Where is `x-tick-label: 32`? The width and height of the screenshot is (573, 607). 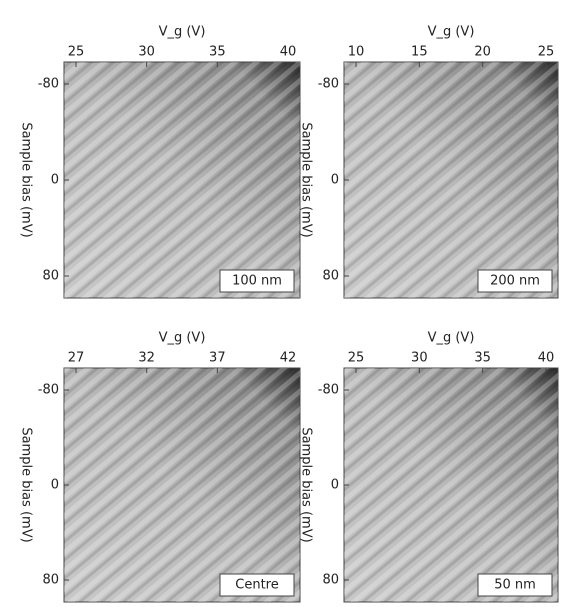
x-tick-label: 32 is located at coordinates (146, 358).